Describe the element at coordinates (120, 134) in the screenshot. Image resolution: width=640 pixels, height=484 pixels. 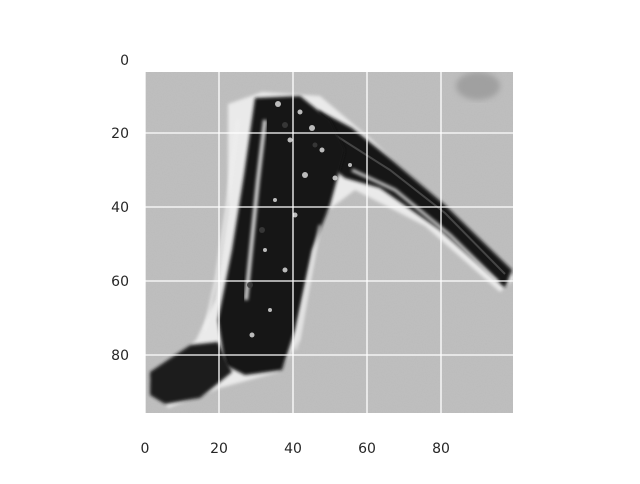
I see `y-tick-label: 20` at that location.